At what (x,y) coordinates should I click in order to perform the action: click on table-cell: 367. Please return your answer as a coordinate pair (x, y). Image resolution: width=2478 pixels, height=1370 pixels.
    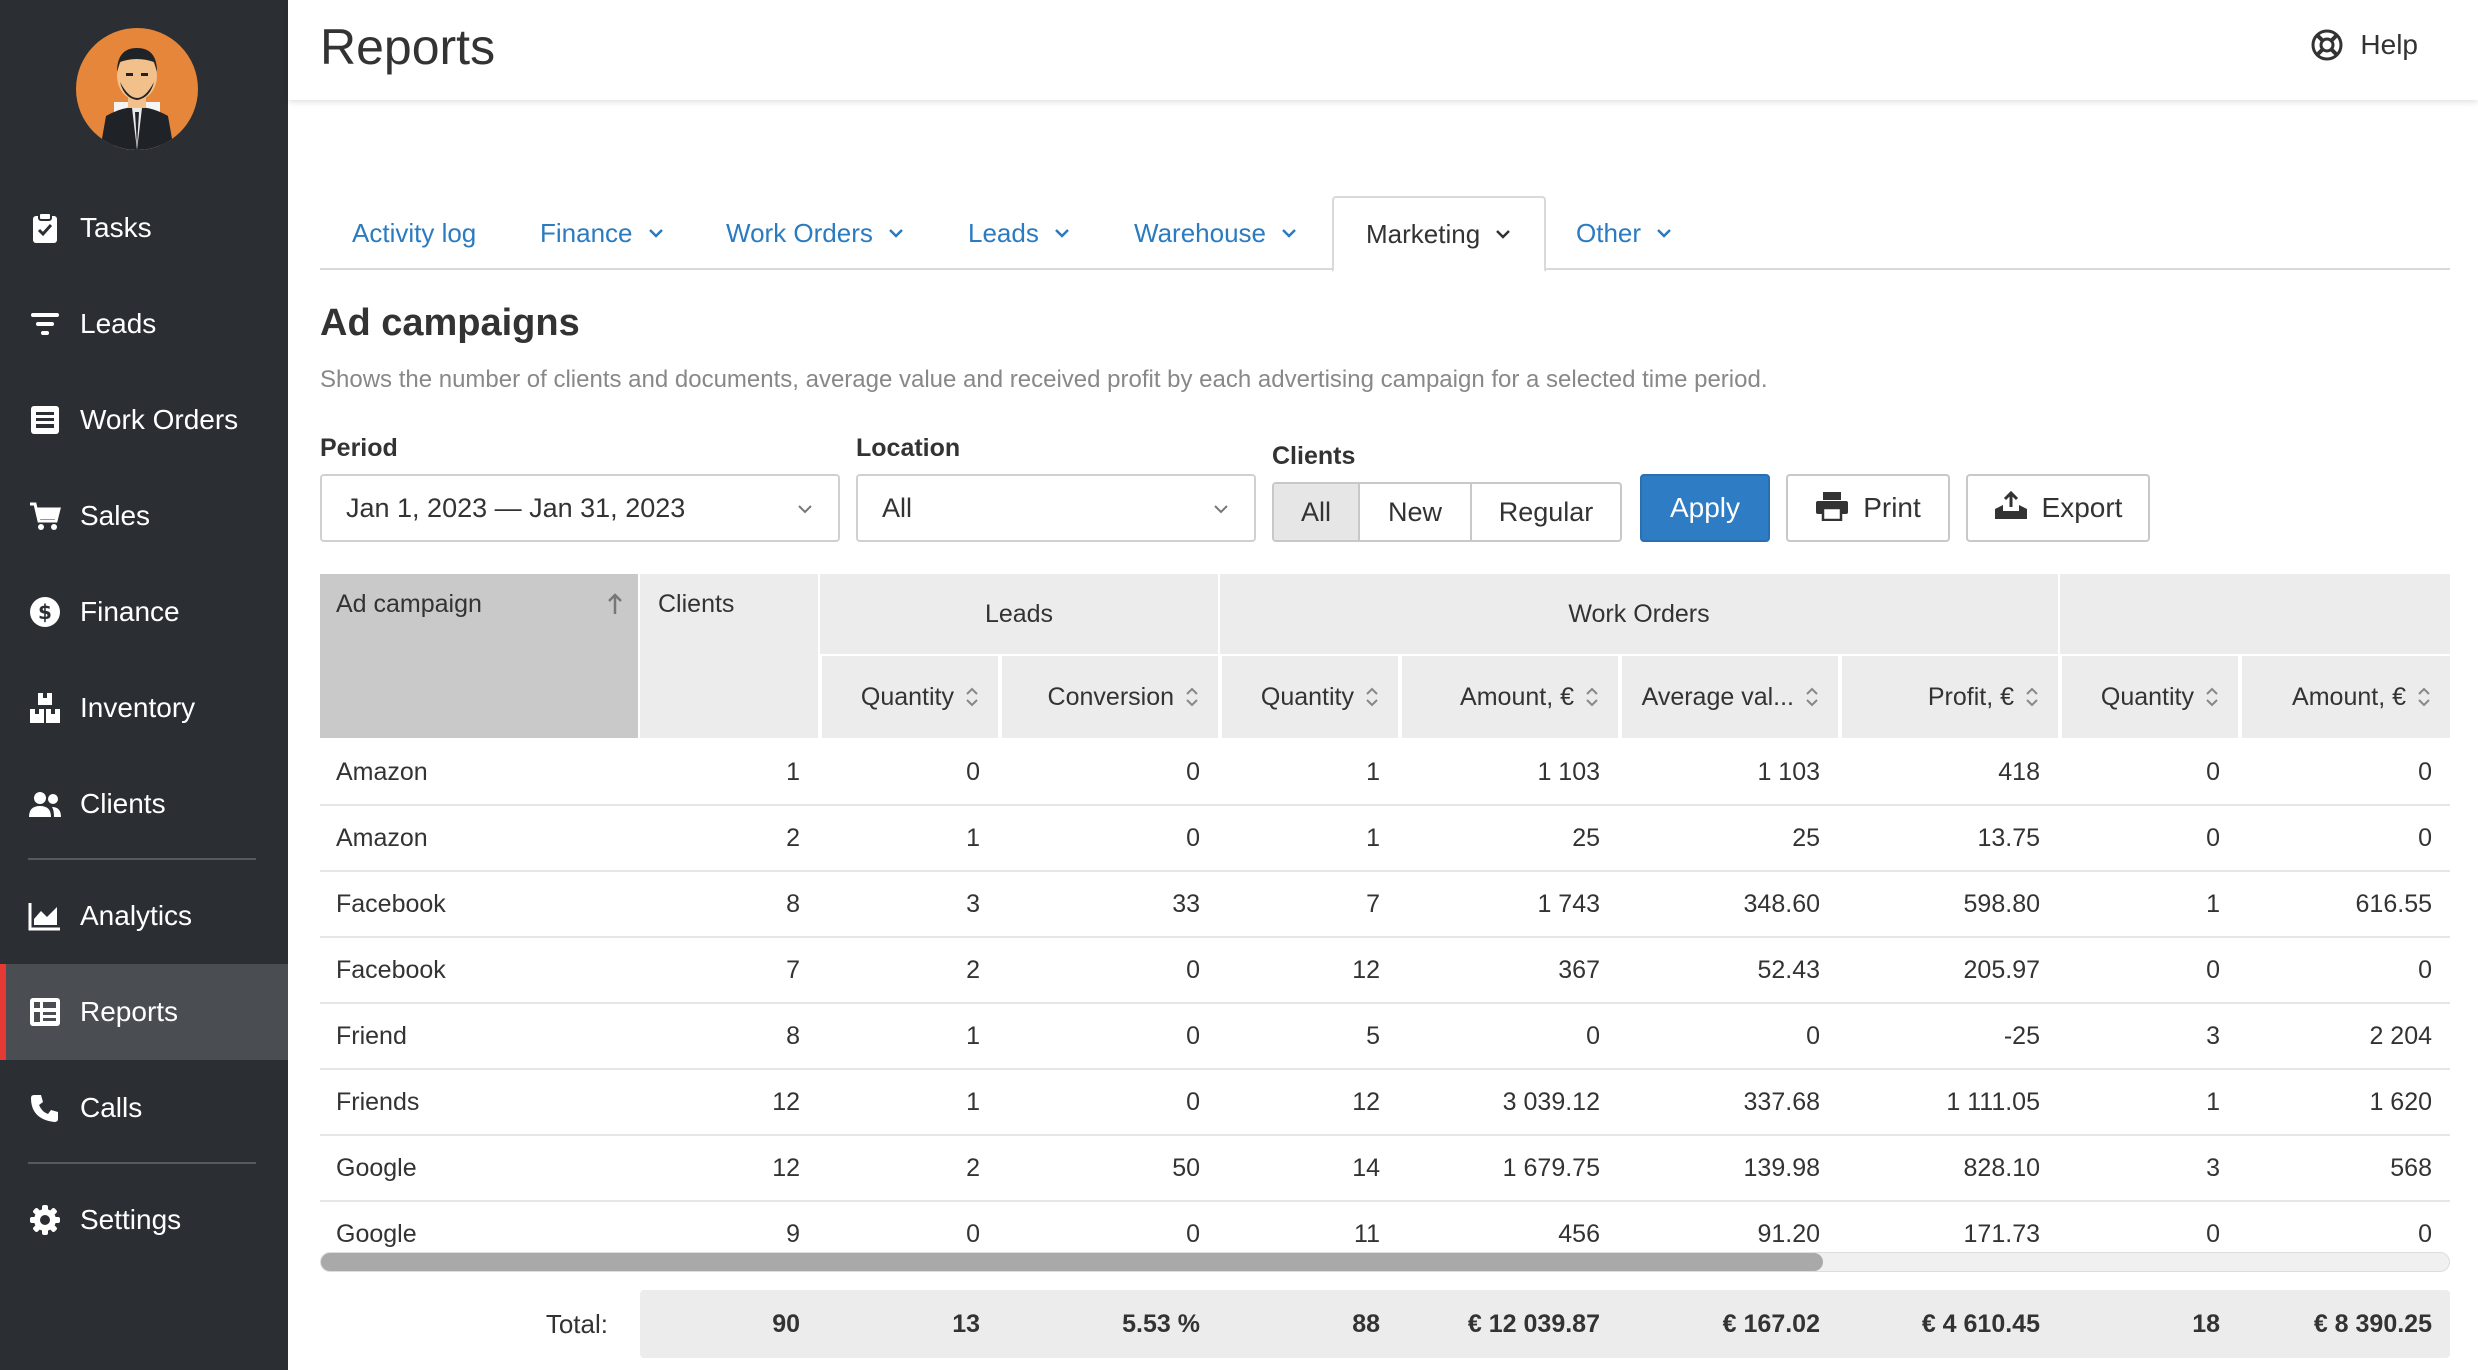
    Looking at the image, I should click on (1579, 969).